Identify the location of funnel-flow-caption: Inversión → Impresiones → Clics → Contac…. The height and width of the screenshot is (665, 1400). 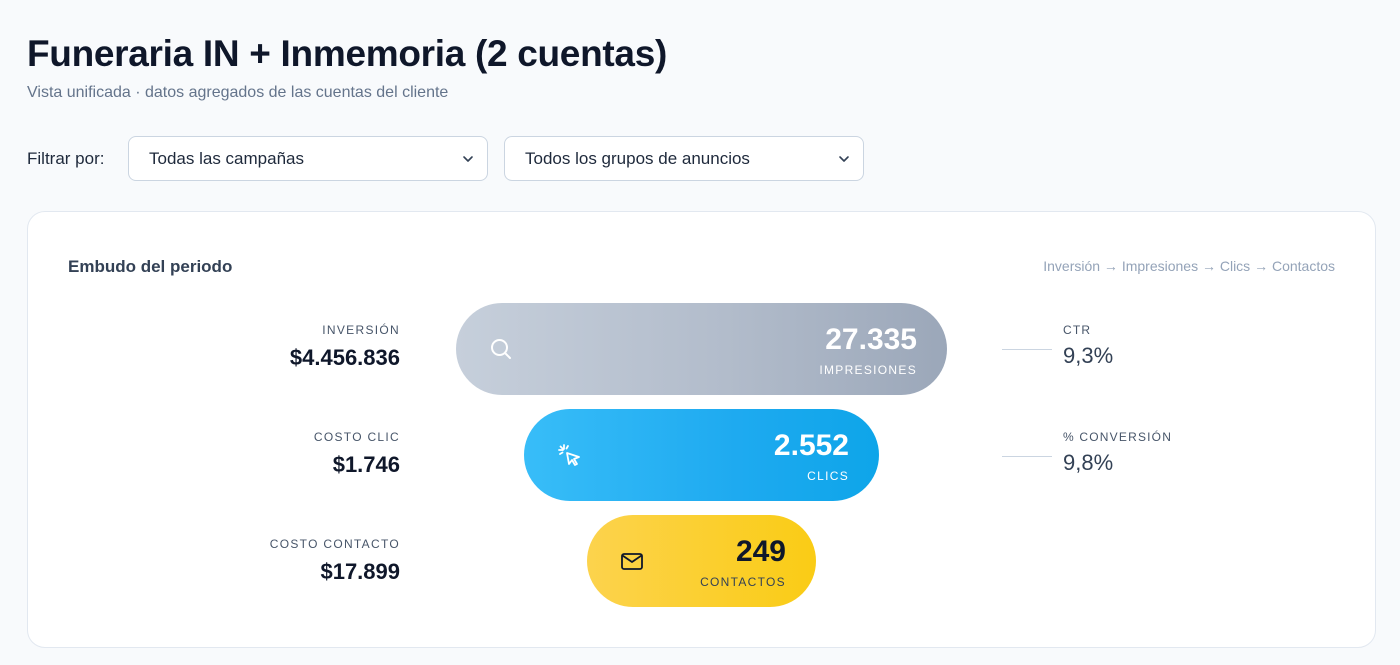
(1189, 266).